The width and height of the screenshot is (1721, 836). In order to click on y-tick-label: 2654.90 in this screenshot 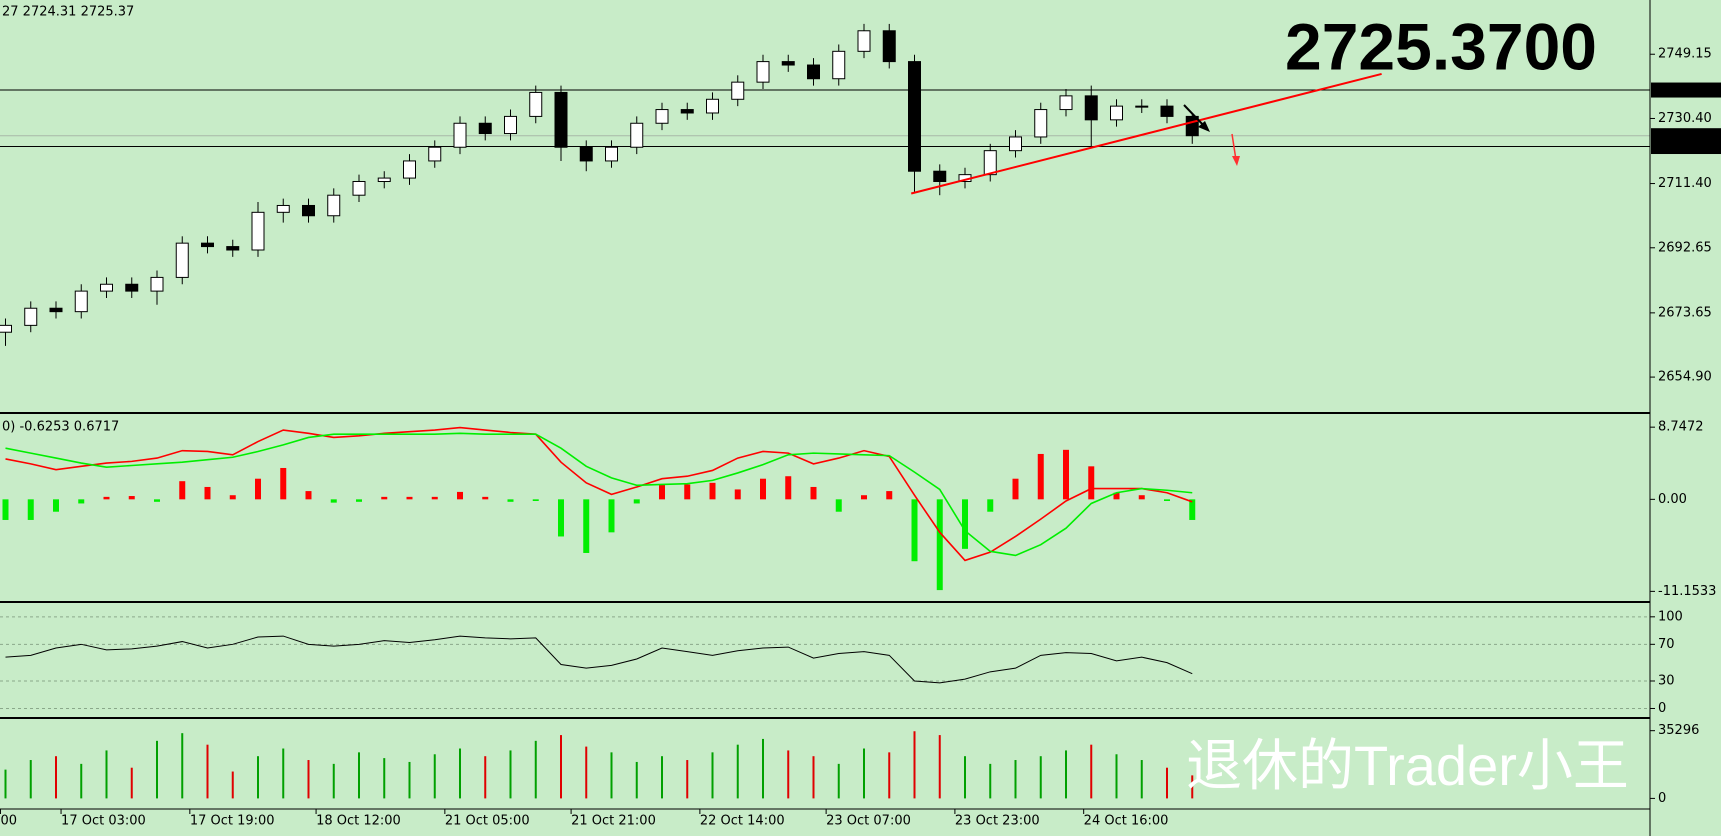, I will do `click(1685, 377)`.